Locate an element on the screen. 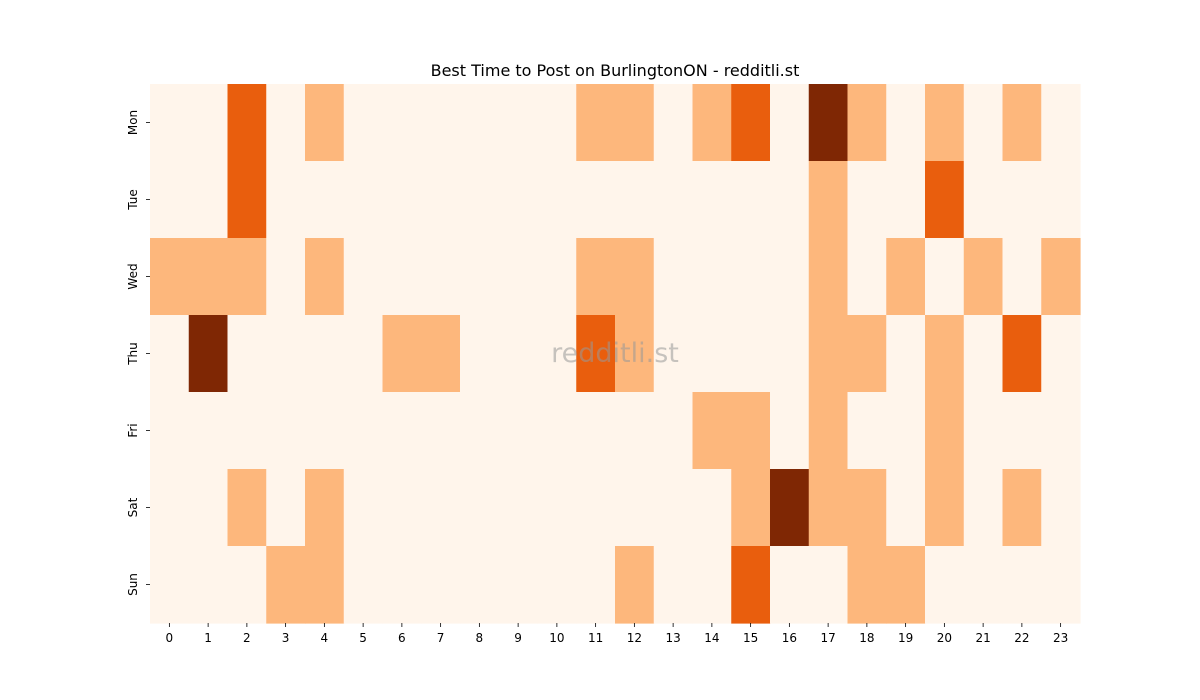 The width and height of the screenshot is (1200, 700). x-tick-label: 19 is located at coordinates (905, 638).